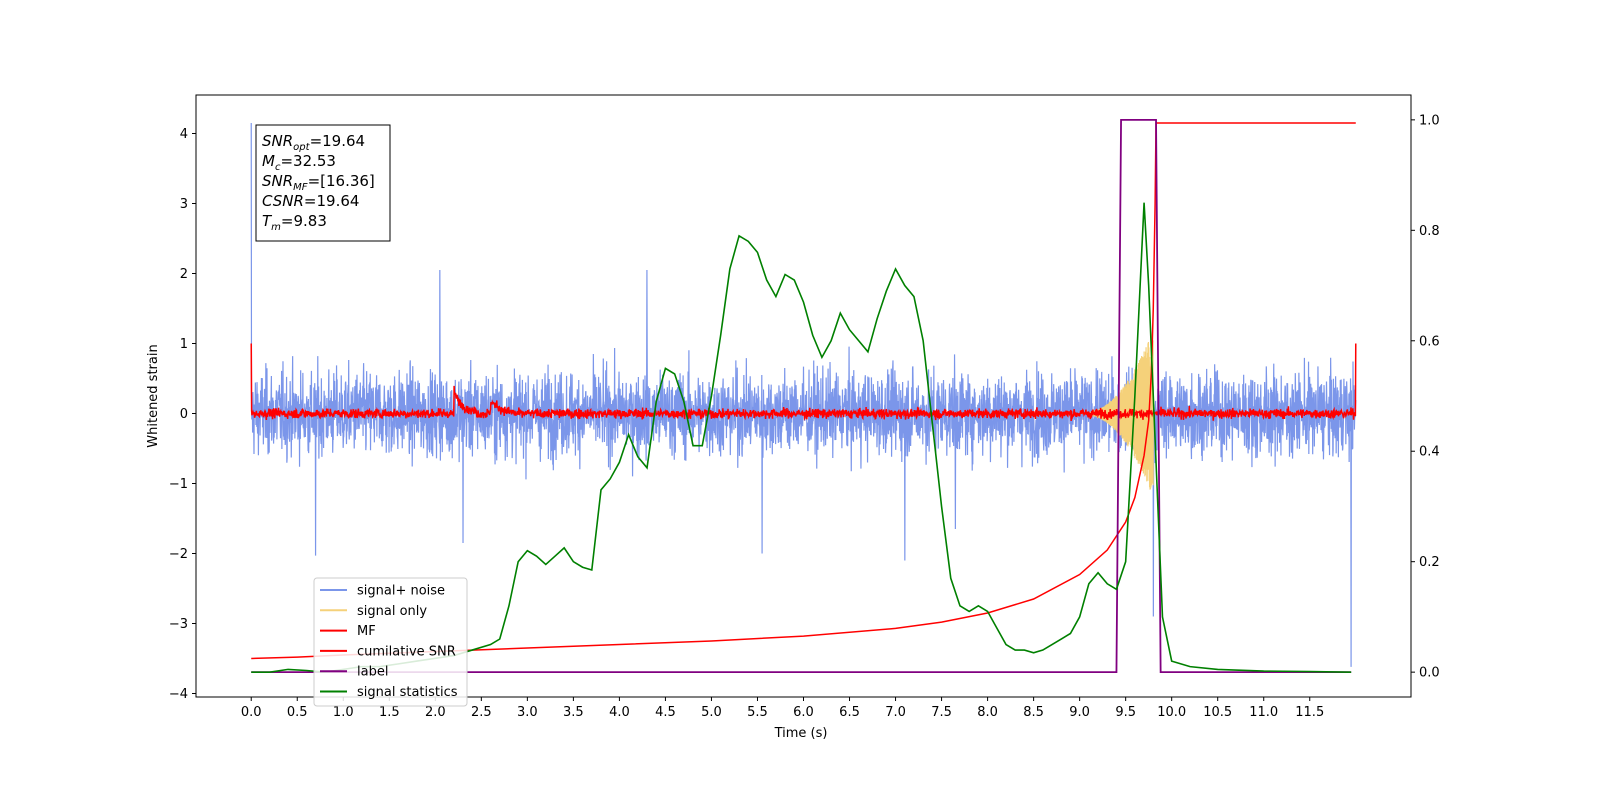 This screenshot has width=1600, height=800. Describe the element at coordinates (310, 201) in the screenshot. I see `annotation-line: CSNR=19.64` at that location.